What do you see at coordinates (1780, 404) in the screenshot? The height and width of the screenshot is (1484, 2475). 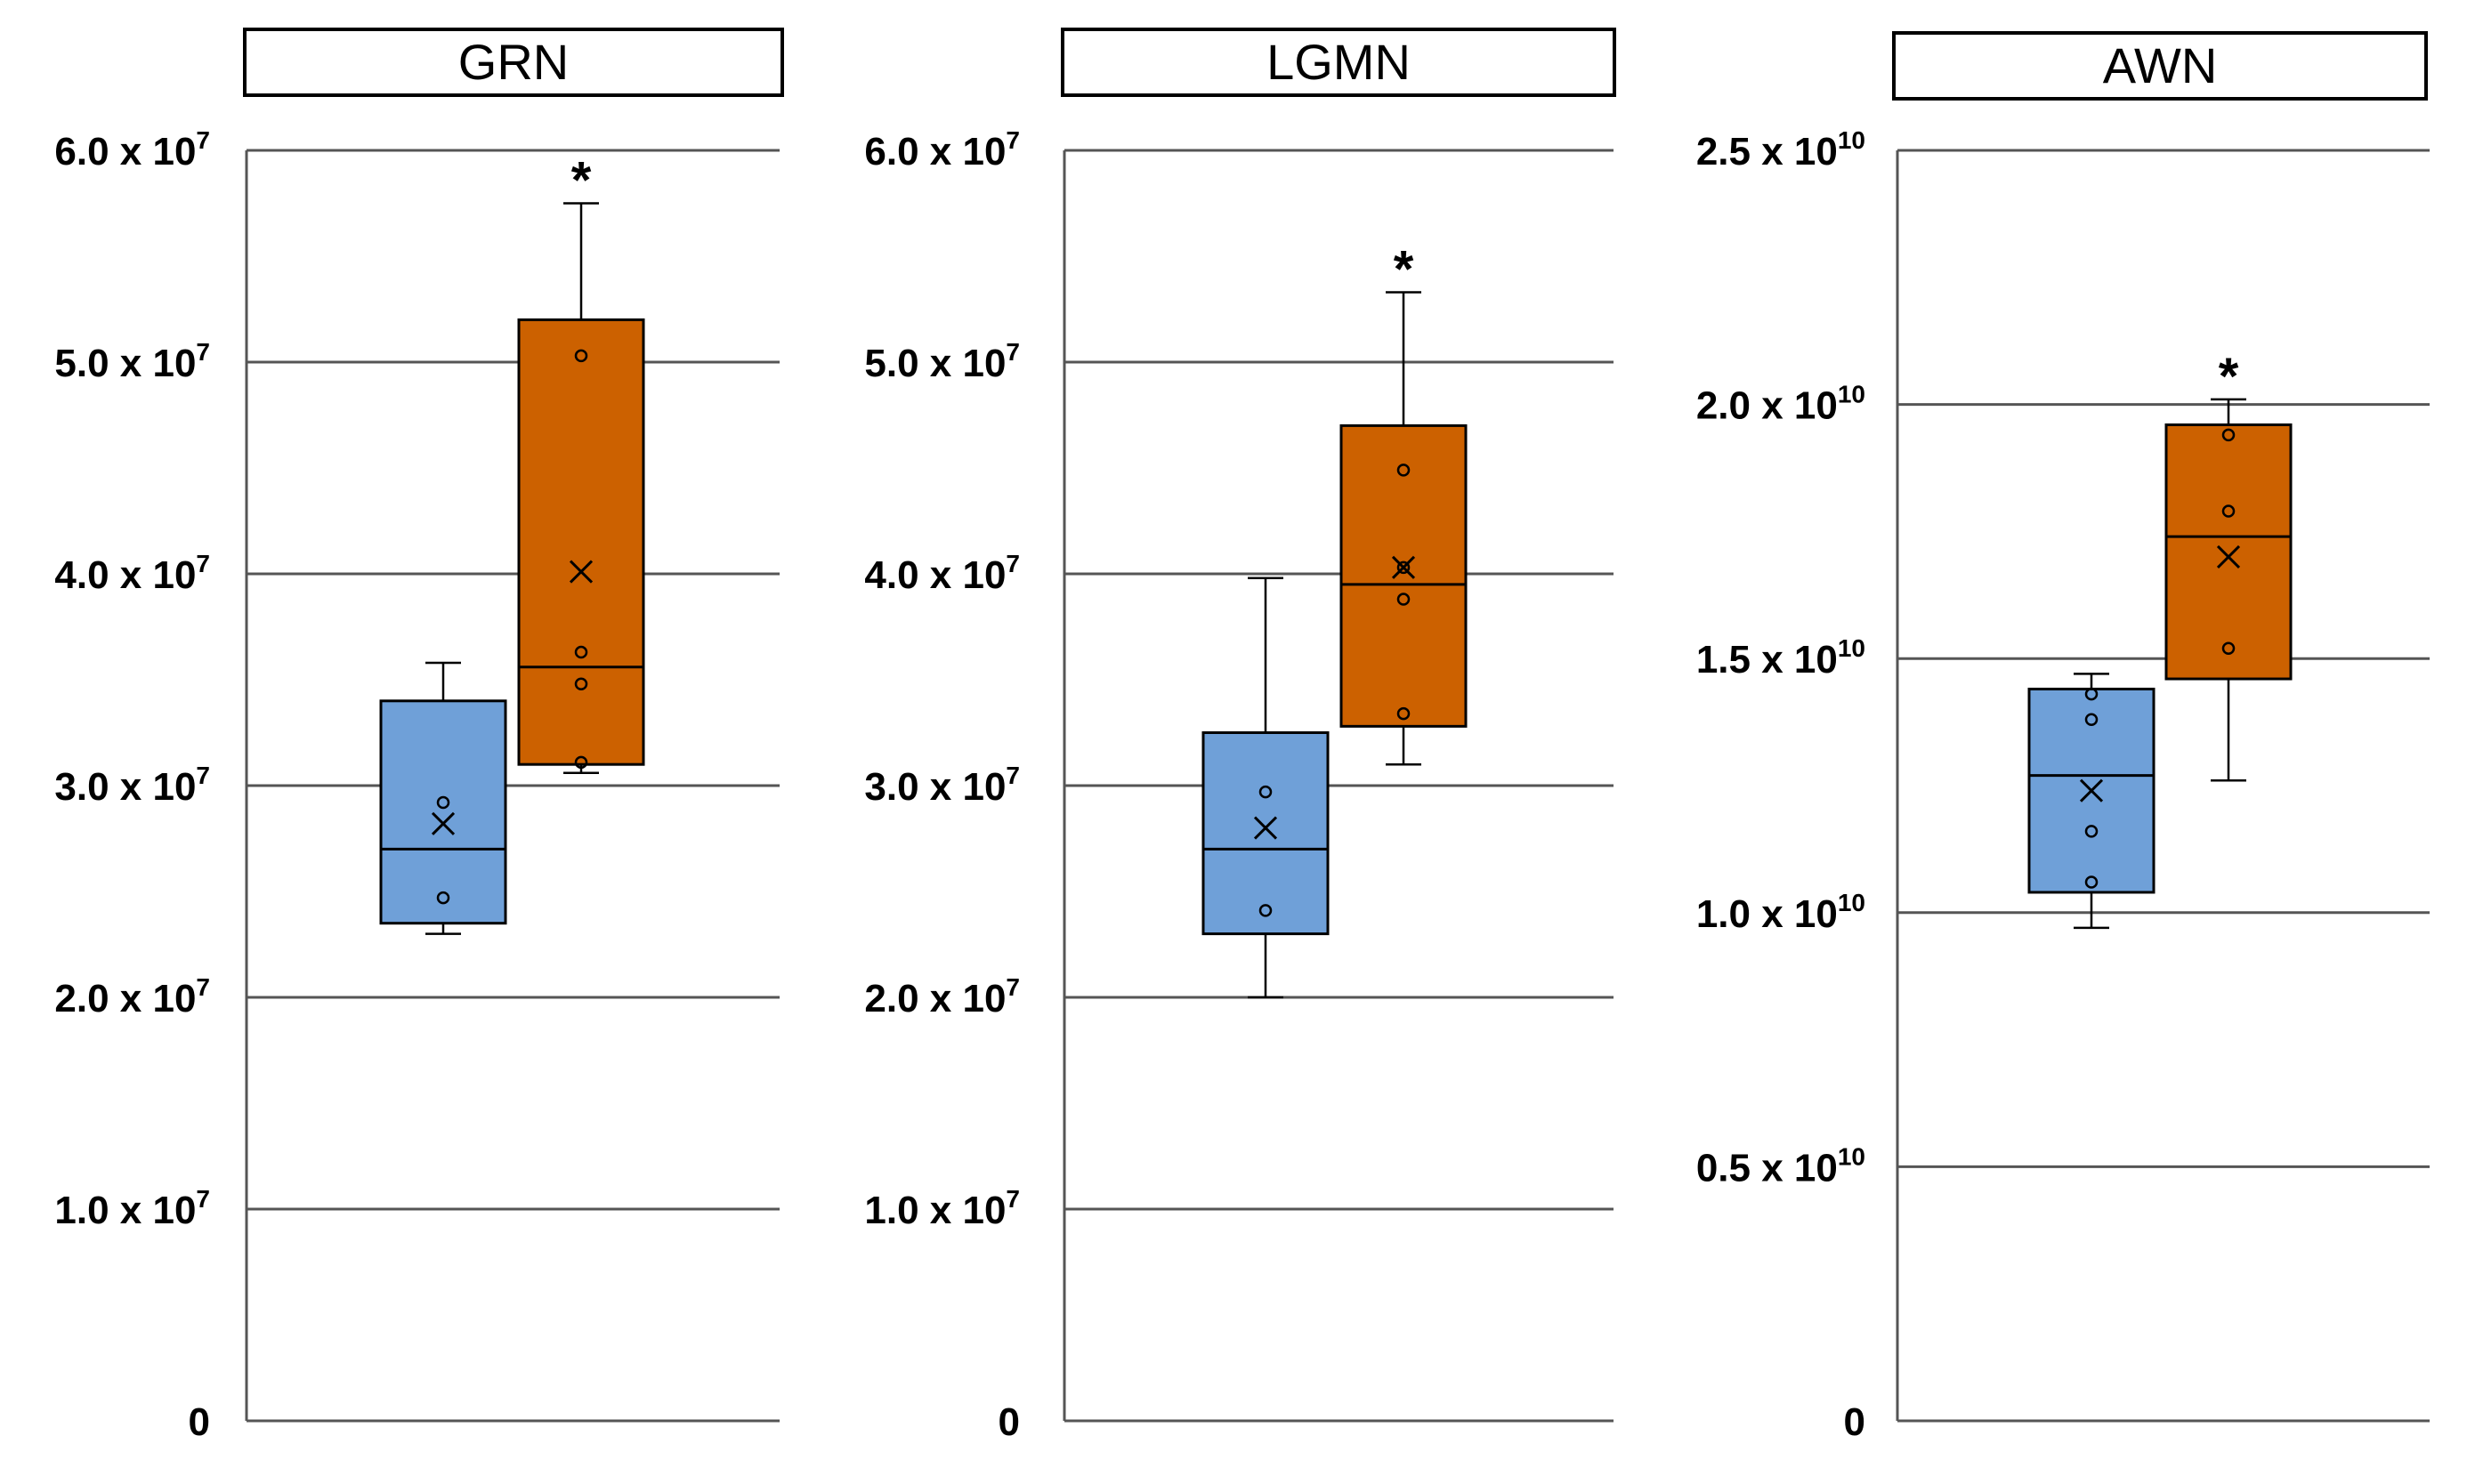 I see `y-tick-label: 2.0 x 10¹⁰` at bounding box center [1780, 404].